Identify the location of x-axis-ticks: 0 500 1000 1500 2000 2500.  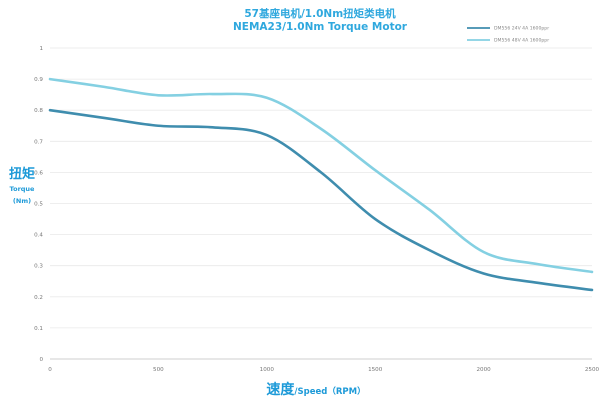
(323, 370).